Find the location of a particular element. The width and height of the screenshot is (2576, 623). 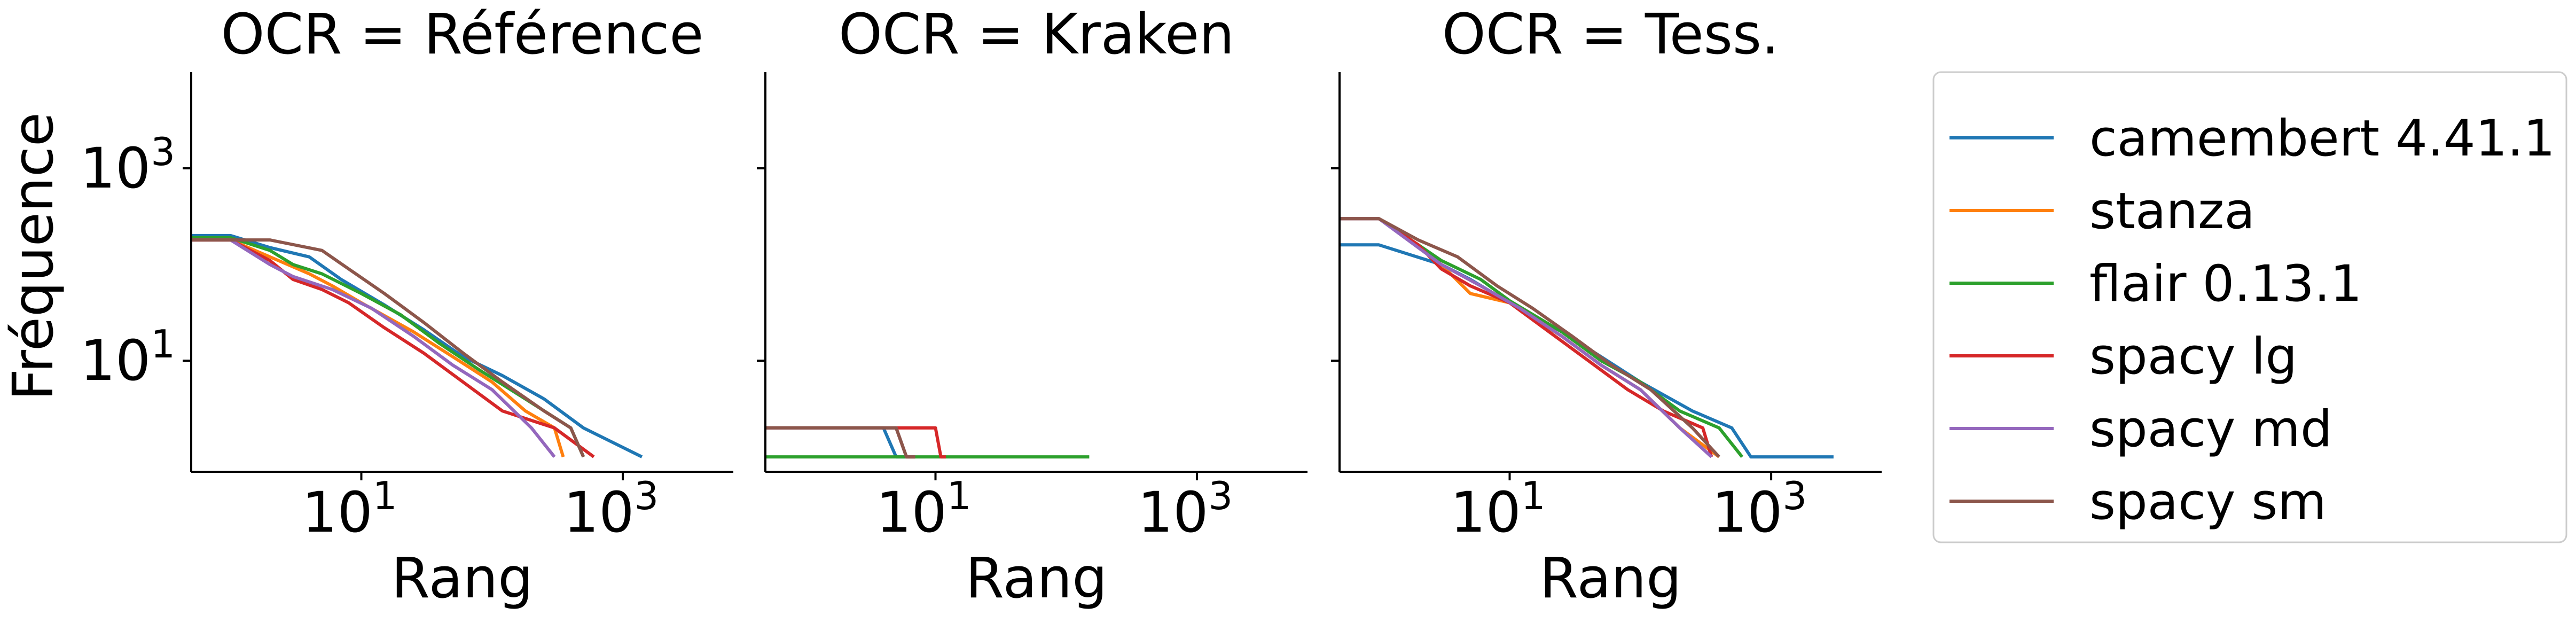

legend-label: spacy md is located at coordinates (2210, 429).